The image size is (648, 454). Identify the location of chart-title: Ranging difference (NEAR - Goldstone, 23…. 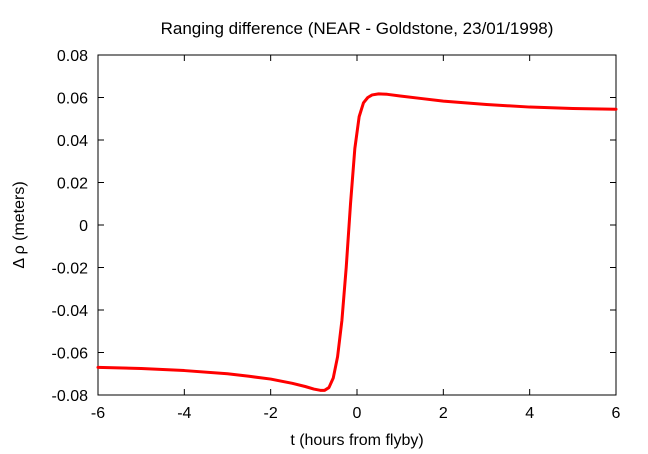
(357, 28).